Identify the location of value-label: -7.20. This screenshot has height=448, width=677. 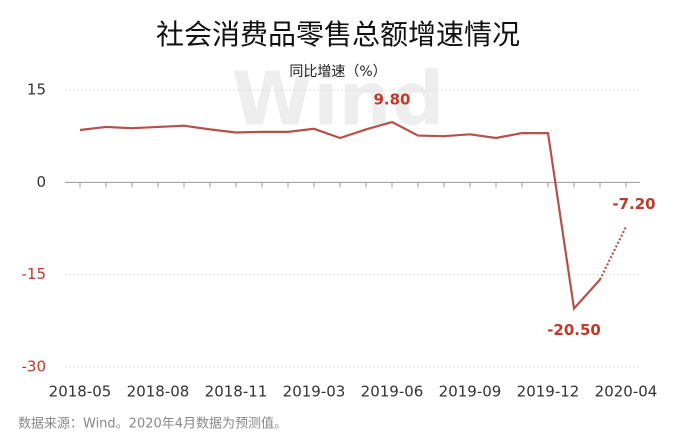
(633, 204).